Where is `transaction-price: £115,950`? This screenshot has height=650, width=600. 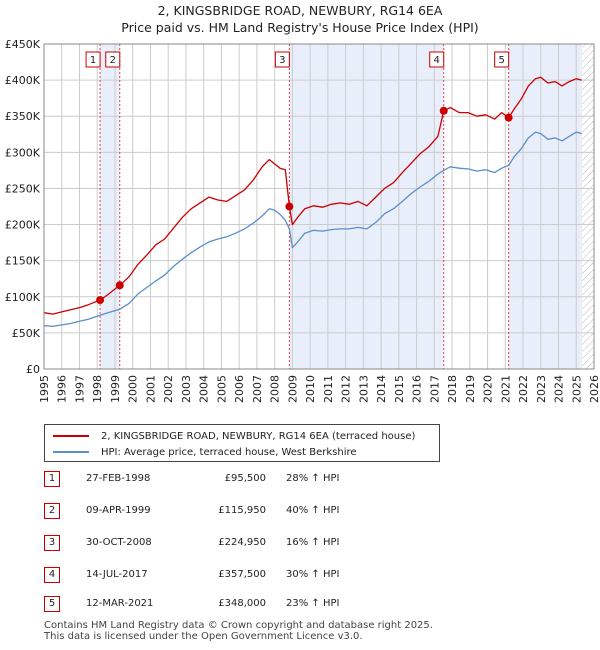 transaction-price: £115,950 is located at coordinates (242, 510).